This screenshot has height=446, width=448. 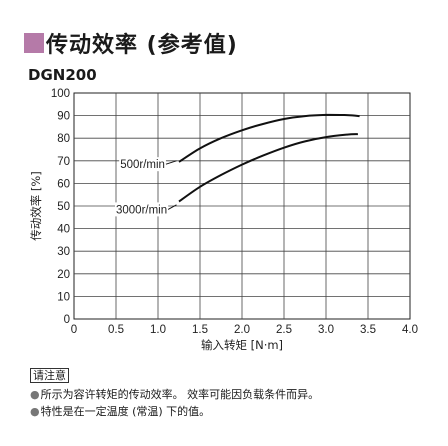 I want to click on y-tick-label: 40, so click(x=63, y=230).